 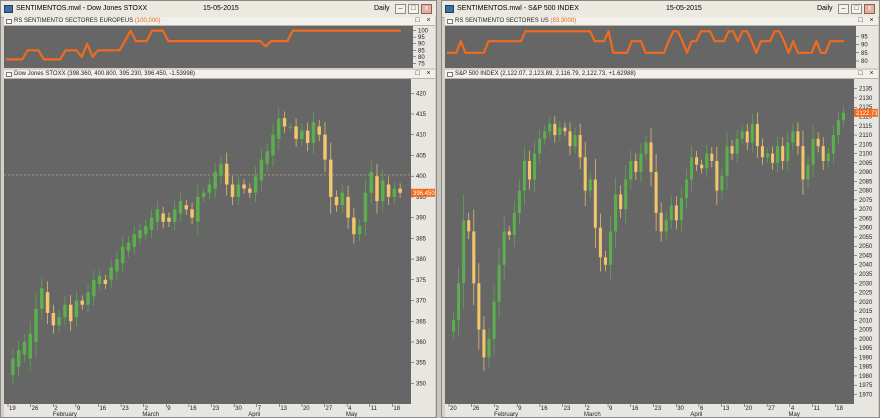 I want to click on y-tick-label: 2075, so click(x=866, y=201).